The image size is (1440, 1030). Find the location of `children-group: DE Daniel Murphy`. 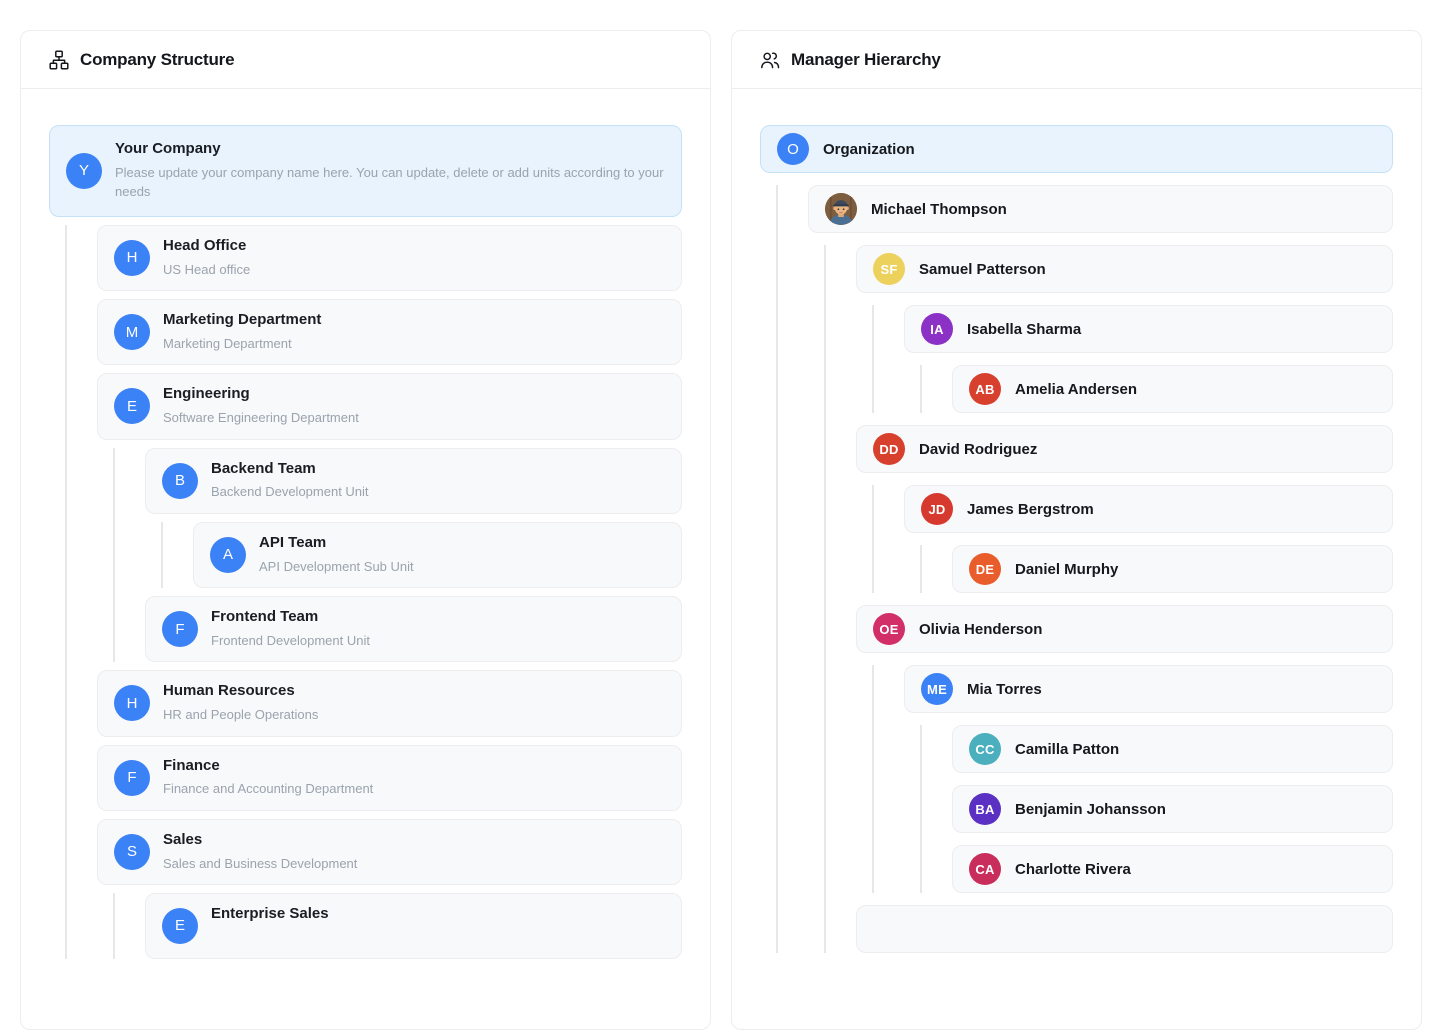

children-group: DE Daniel Murphy is located at coordinates (1156, 569).